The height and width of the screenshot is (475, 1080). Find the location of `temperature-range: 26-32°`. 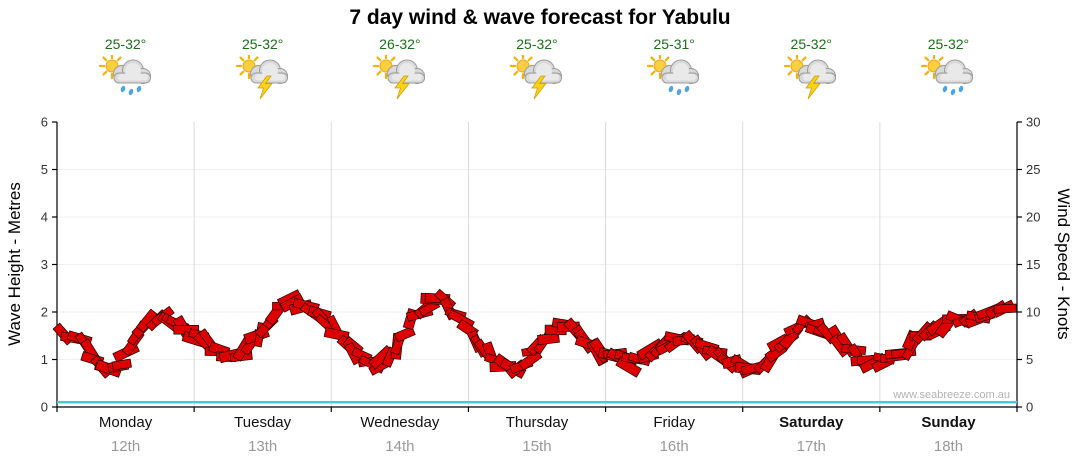

temperature-range: 26-32° is located at coordinates (400, 44).